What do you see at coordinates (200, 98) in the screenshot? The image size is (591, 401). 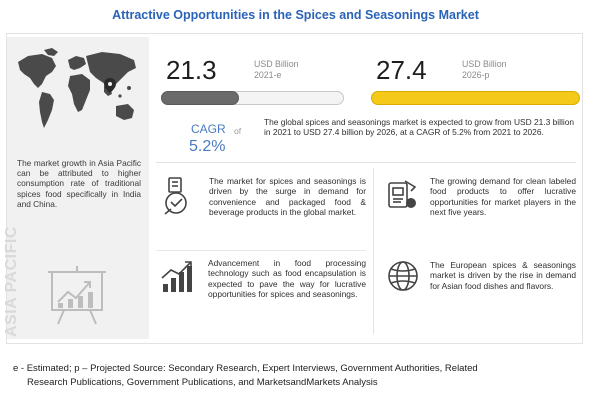 I see `start-bar` at bounding box center [200, 98].